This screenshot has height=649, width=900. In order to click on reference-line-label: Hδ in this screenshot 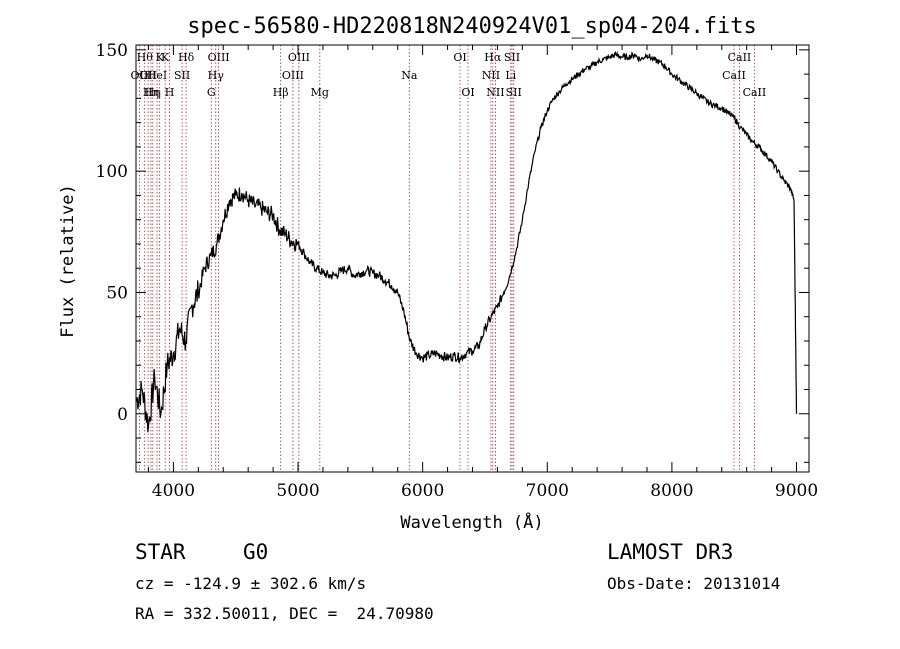, I will do `click(186, 57)`.